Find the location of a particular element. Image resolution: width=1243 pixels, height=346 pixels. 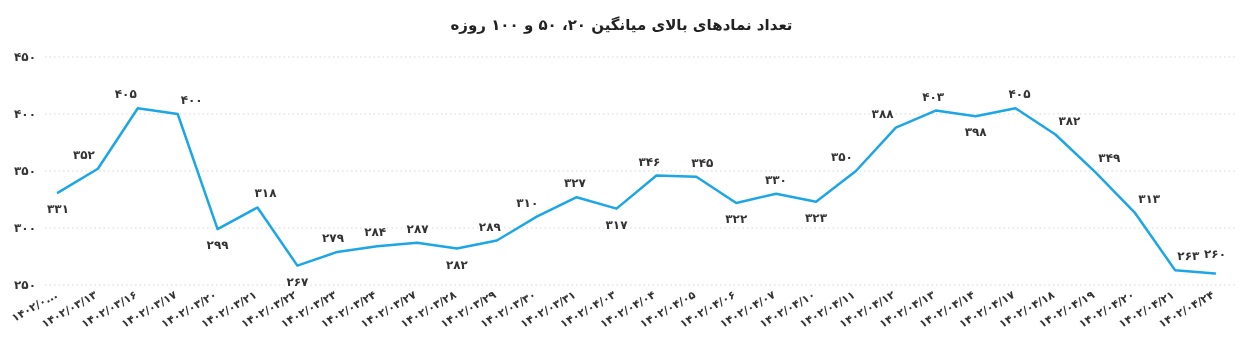

data-label: ۳۳۱ is located at coordinates (58, 208).